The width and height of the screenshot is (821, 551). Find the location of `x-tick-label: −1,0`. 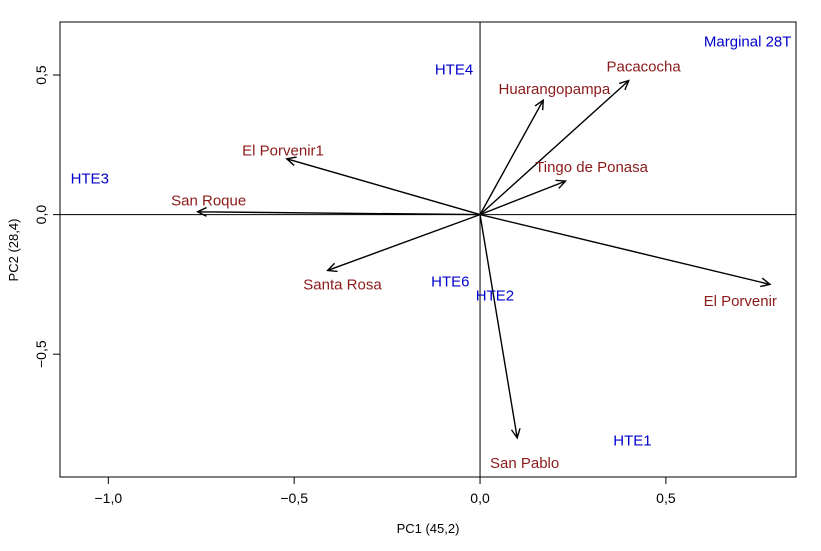

x-tick-label: −1,0 is located at coordinates (109, 498).